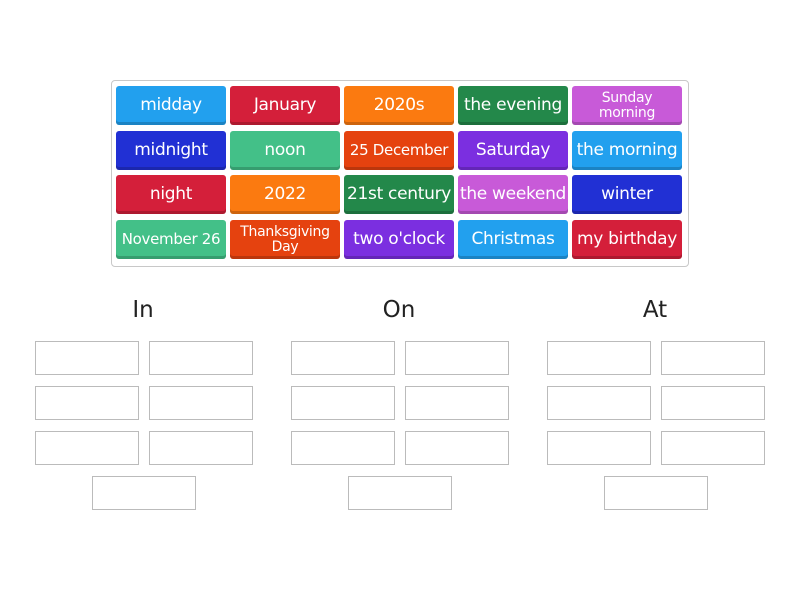 The height and width of the screenshot is (600, 800). I want to click on word-tile: midnight, so click(171, 150).